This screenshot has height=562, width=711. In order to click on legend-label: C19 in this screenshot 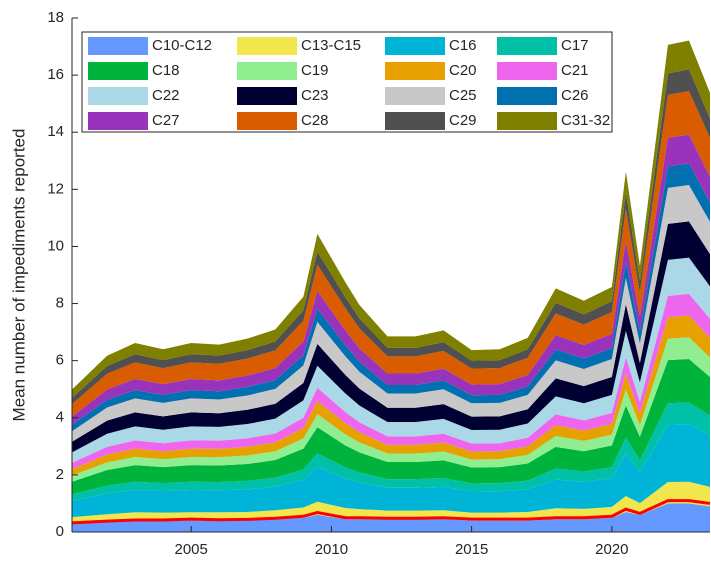, I will do `click(315, 70)`.